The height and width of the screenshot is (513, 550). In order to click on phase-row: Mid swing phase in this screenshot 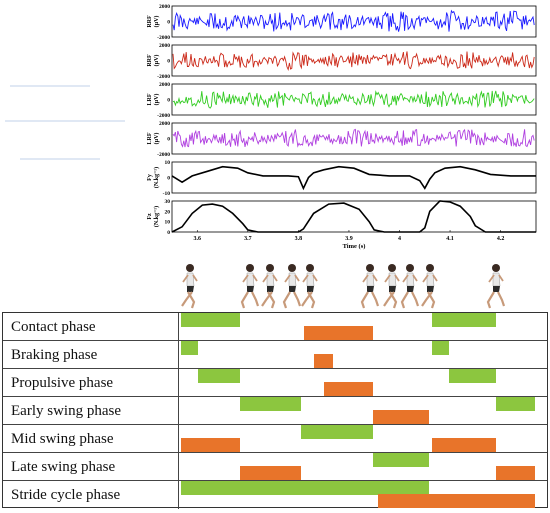, I will do `click(275, 439)`.